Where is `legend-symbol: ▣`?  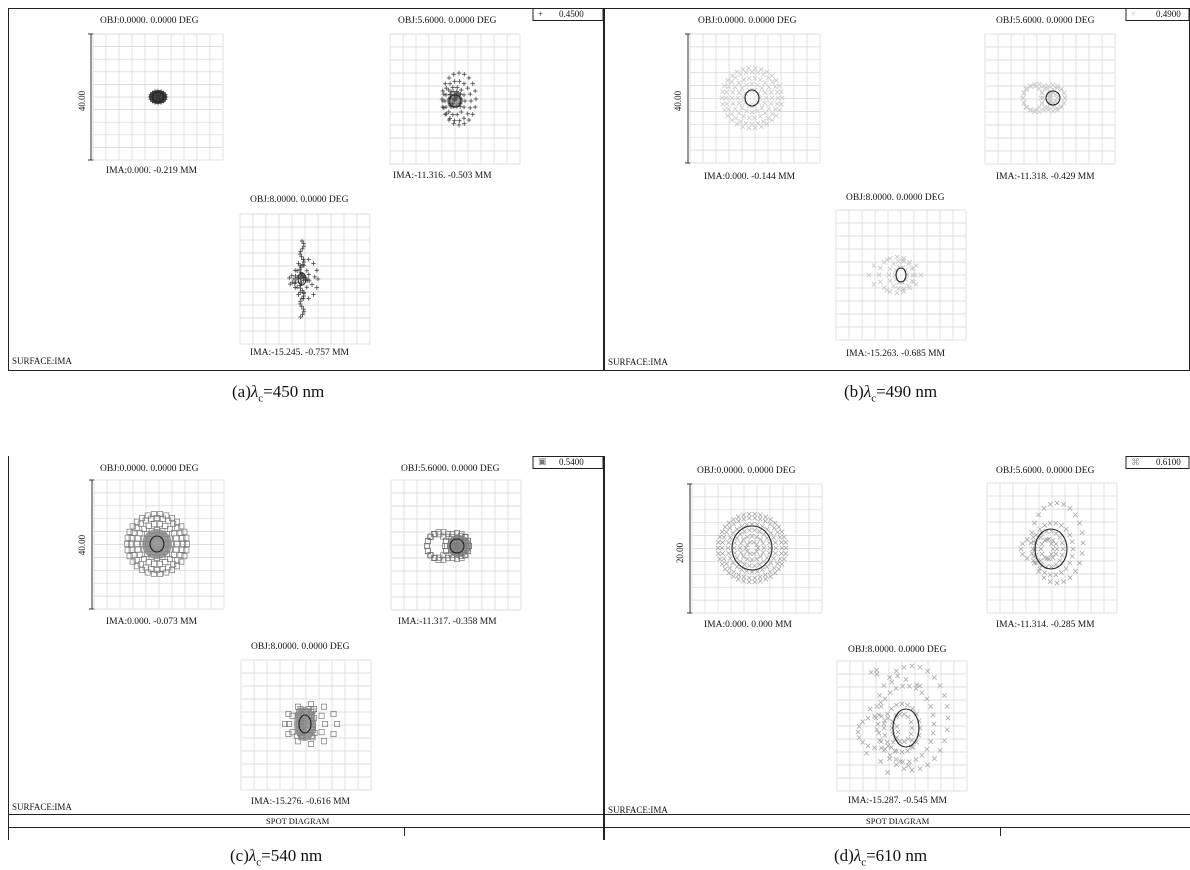
legend-symbol: ▣ is located at coordinates (542, 461).